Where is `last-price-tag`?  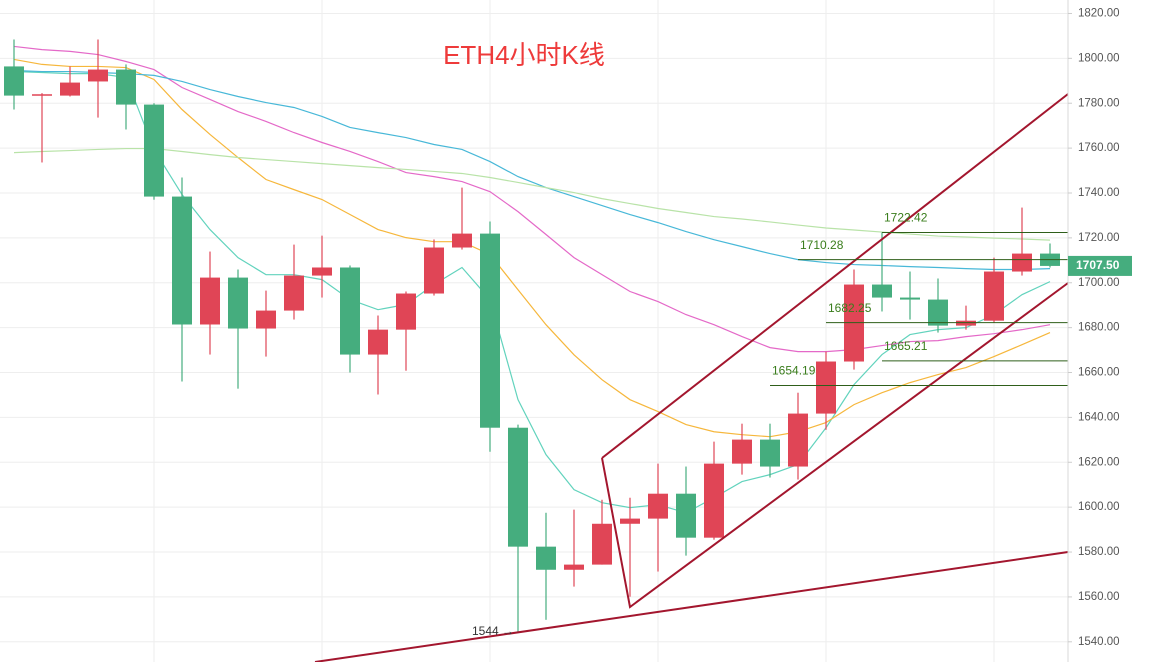
last-price-tag is located at coordinates (1100, 265).